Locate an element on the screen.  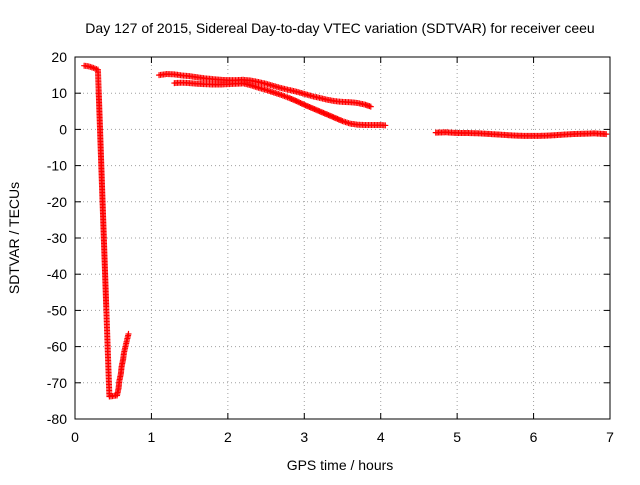
x-tick-label: 2 is located at coordinates (228, 437).